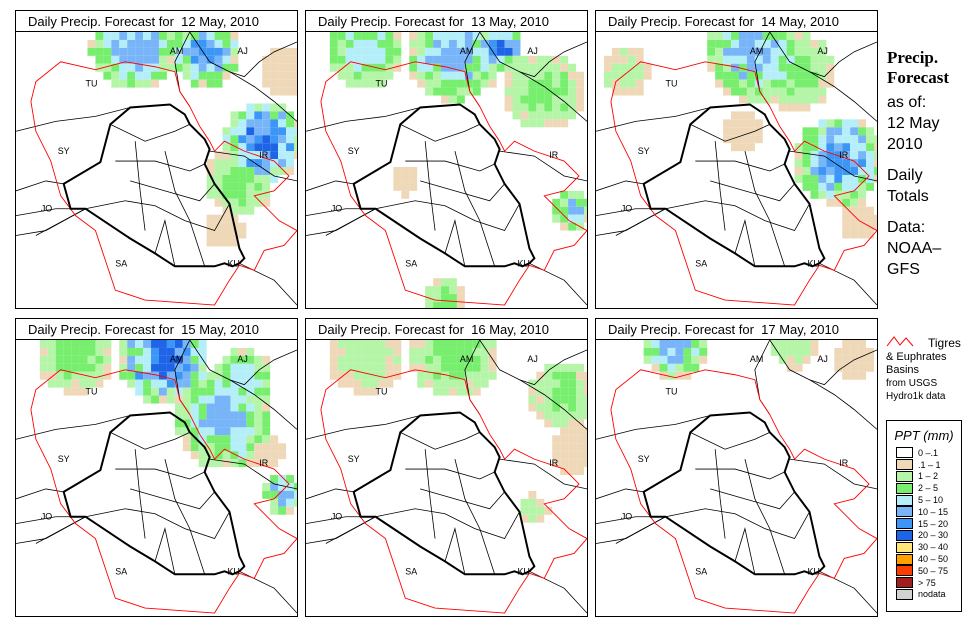 The width and height of the screenshot is (971, 635). Describe the element at coordinates (446, 20) in the screenshot. I see `panel-title: Daily Precip. Forecast for 13 May, 2010` at that location.